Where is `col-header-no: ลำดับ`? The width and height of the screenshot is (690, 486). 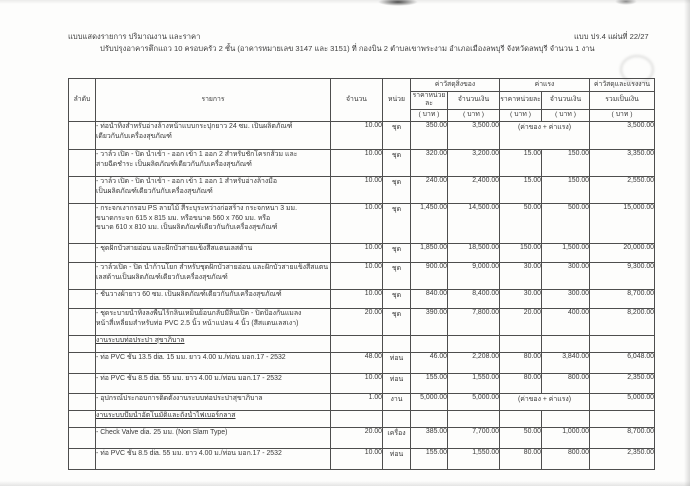 col-header-no: ลำดับ is located at coordinates (82, 100).